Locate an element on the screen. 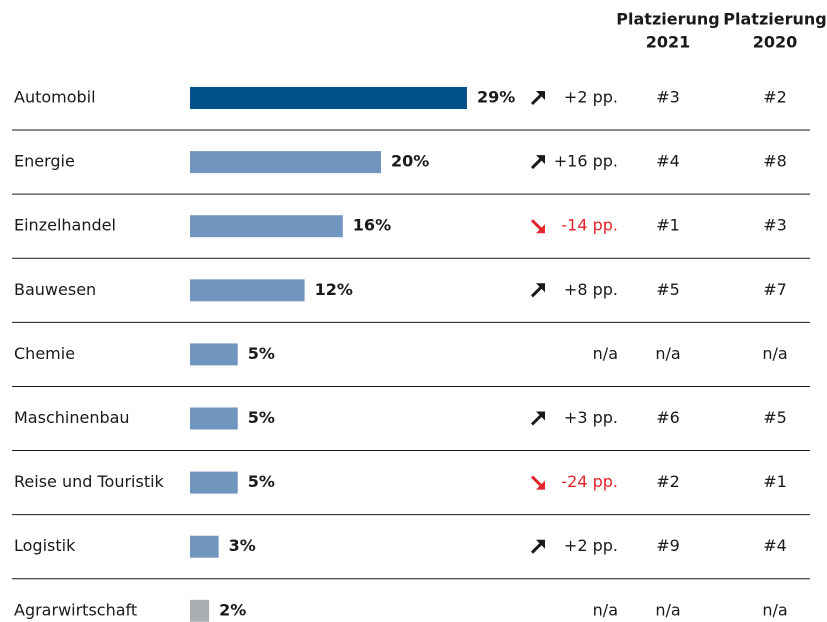 The width and height of the screenshot is (827, 622). rank-2020: #2 is located at coordinates (775, 97).